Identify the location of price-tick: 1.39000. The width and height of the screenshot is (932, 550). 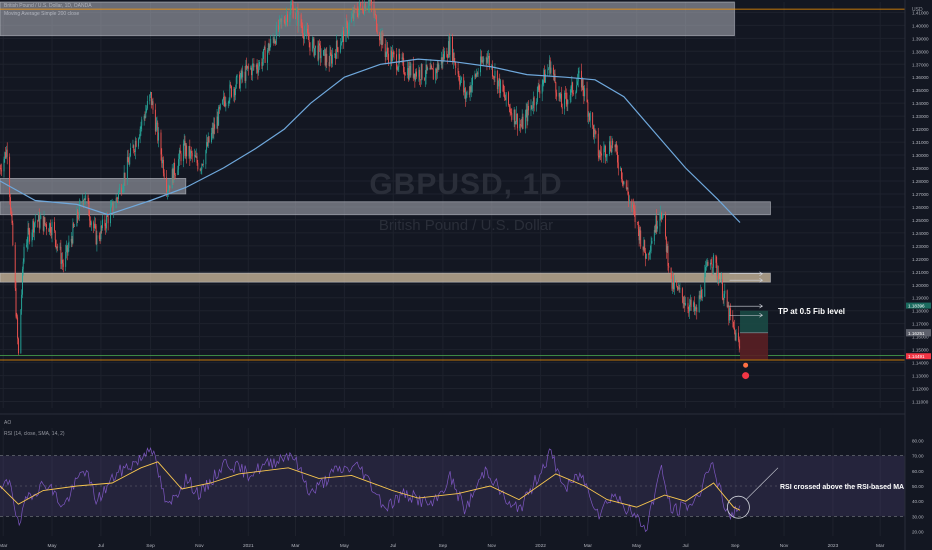
(920, 38).